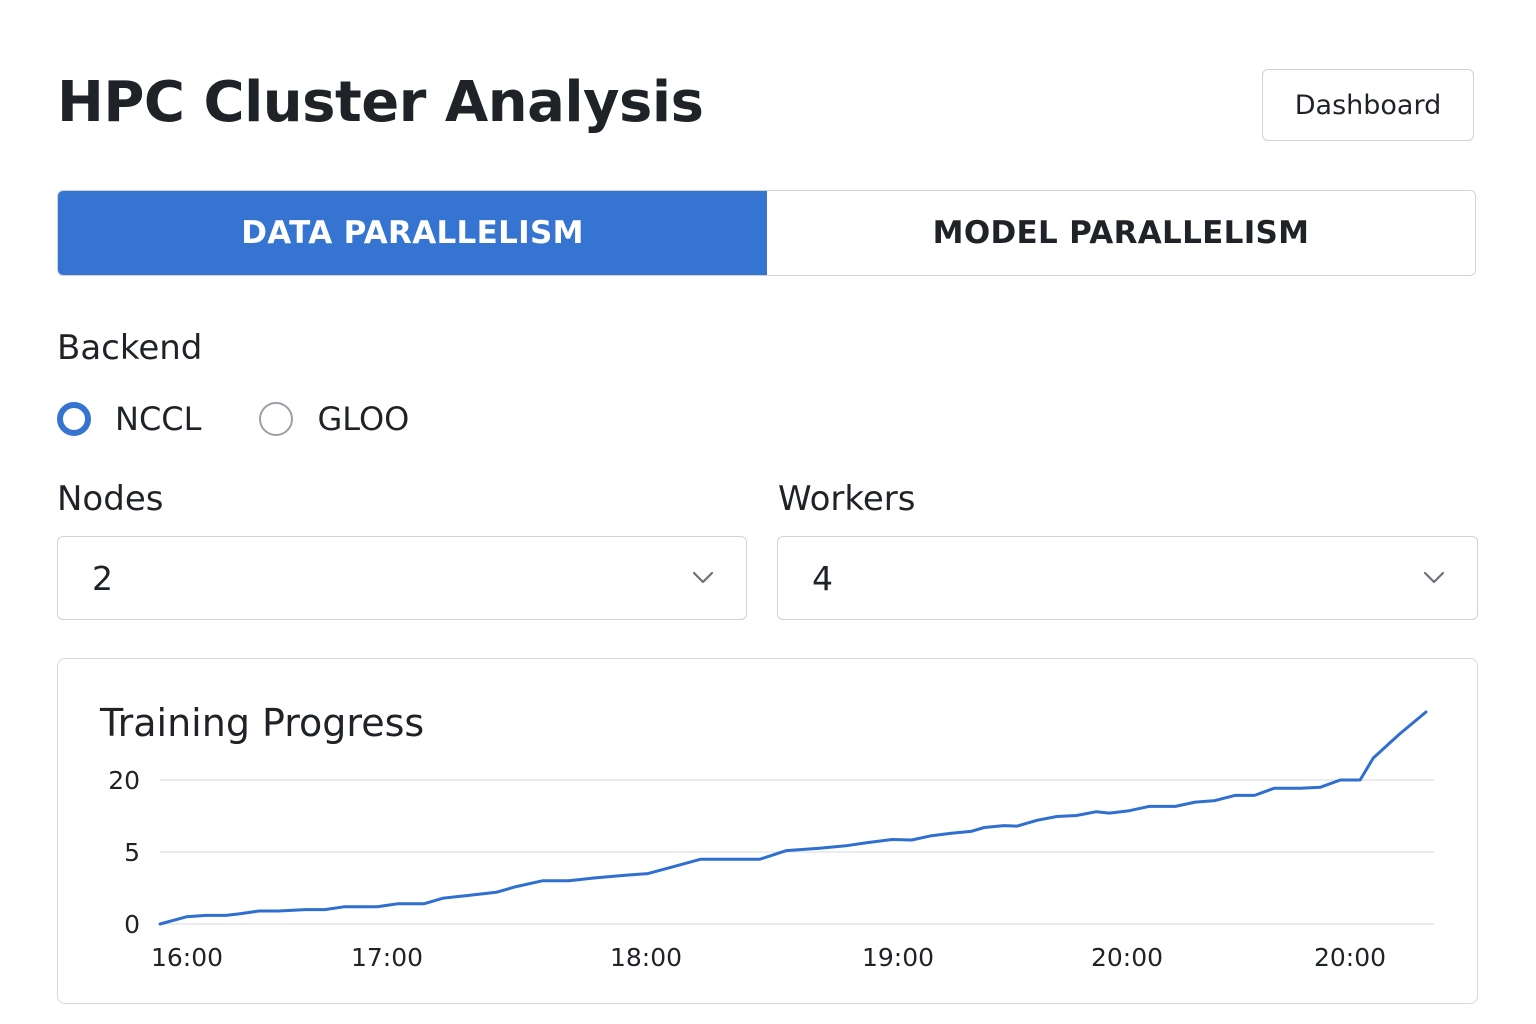  I want to click on page-title: HPC Cluster Analysis, so click(380, 102).